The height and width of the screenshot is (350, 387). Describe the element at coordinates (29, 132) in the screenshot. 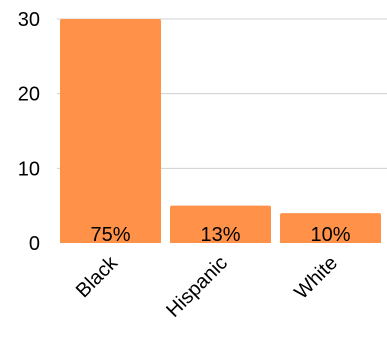

I see `y-axis-ticks: 0 10 20 30` at that location.